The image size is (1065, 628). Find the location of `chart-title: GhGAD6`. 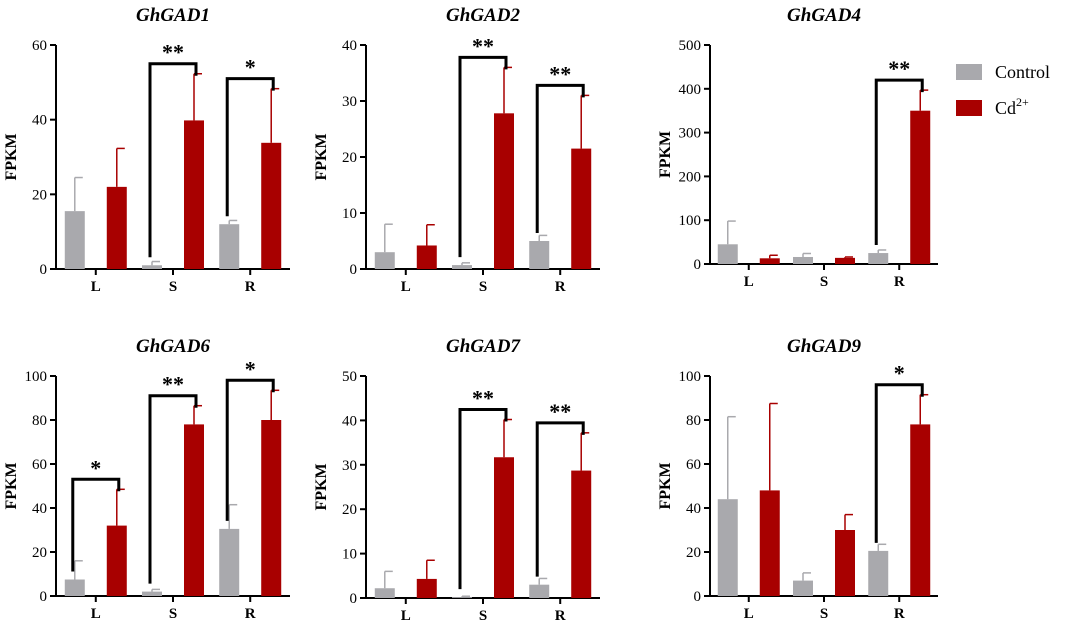

chart-title: GhGAD6 is located at coordinates (173, 346).